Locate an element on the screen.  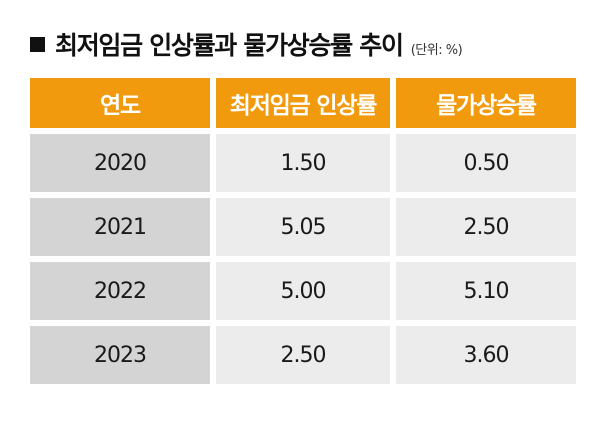
year-cell: 2021 is located at coordinates (120, 227).